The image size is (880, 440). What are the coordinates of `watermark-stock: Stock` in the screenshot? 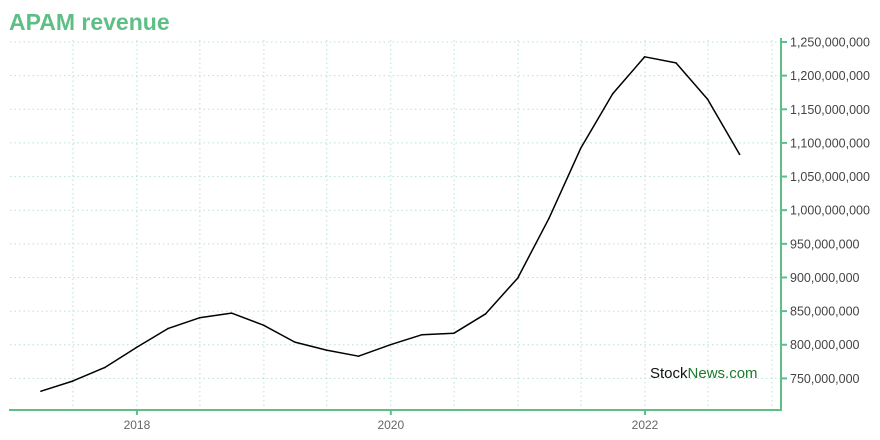 It's located at (669, 373).